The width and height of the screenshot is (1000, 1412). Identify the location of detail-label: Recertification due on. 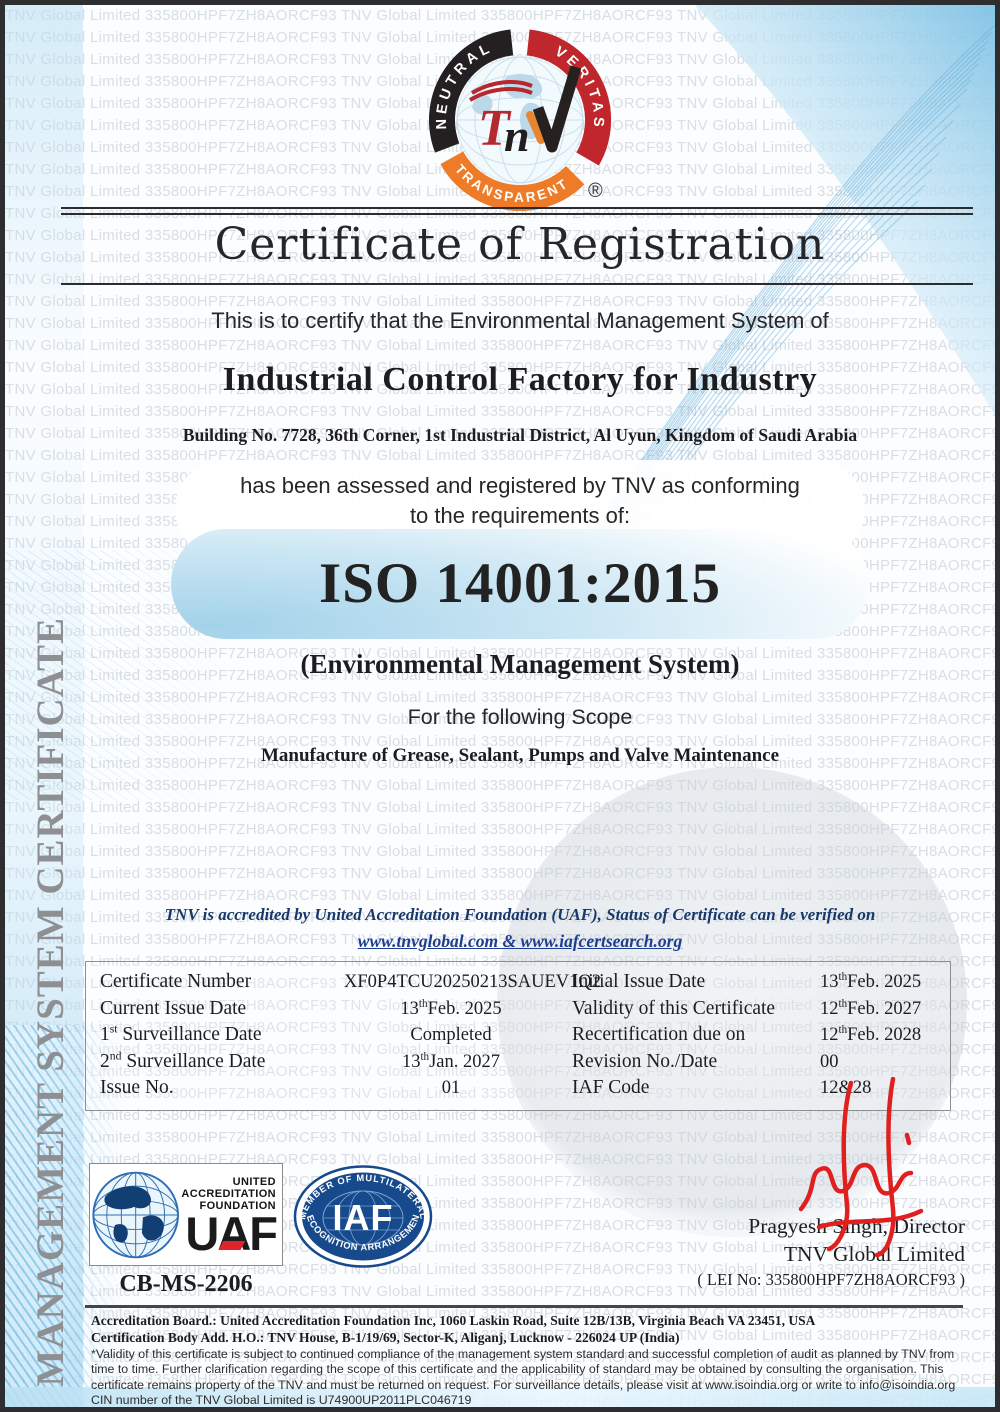
(659, 1034).